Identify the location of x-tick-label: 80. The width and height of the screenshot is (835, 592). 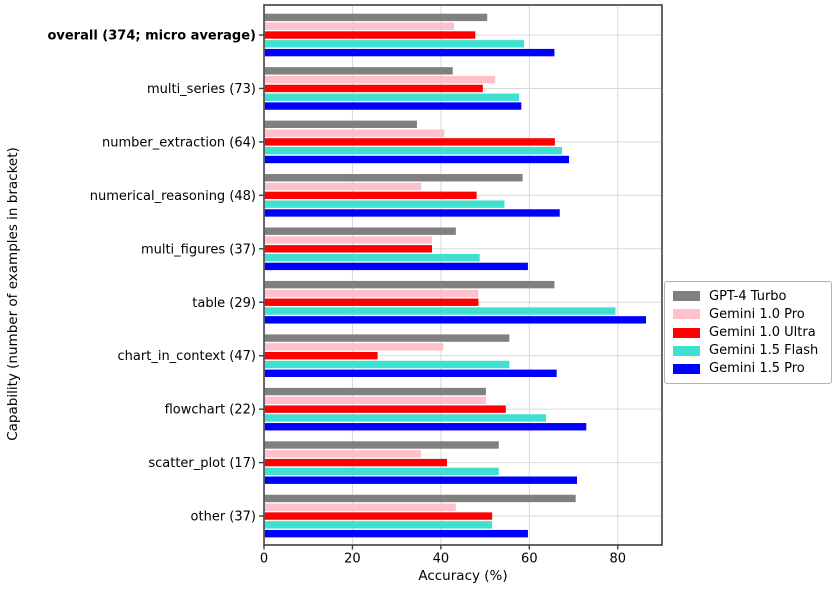
(618, 559).